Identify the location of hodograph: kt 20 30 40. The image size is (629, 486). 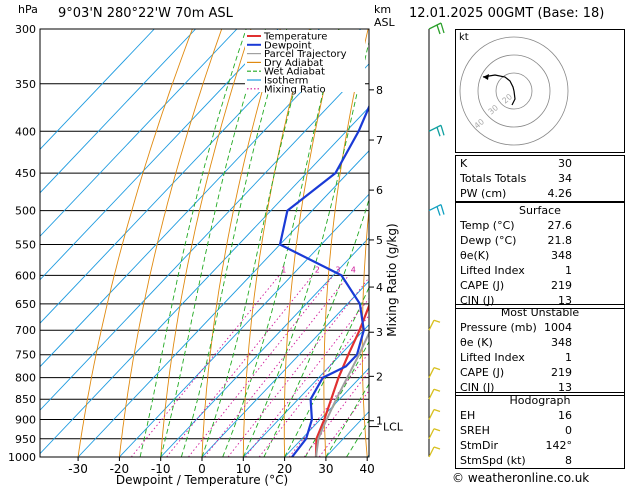
(540, 91).